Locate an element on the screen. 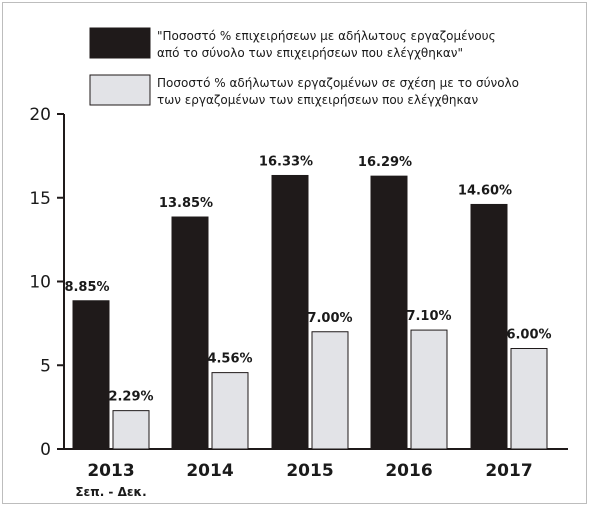 This screenshot has height=507, width=590. bar-value-label: 13.85% is located at coordinates (186, 203).